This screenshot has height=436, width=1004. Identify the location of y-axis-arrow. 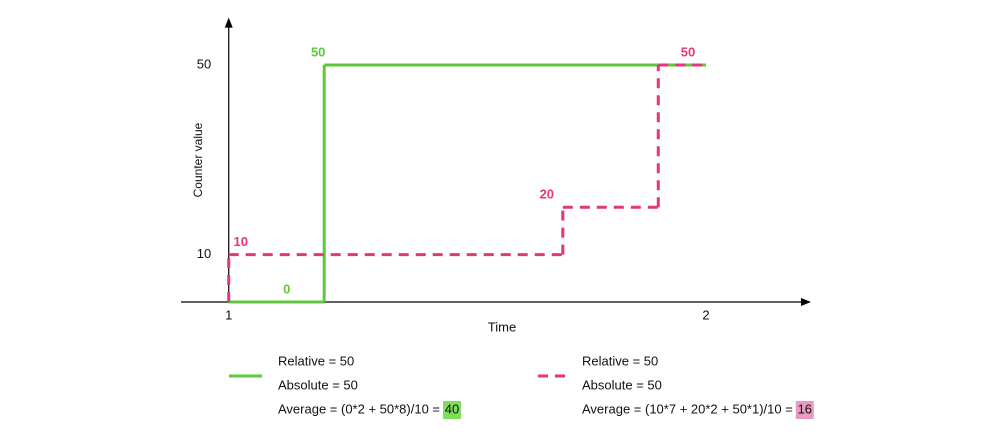
(228, 22).